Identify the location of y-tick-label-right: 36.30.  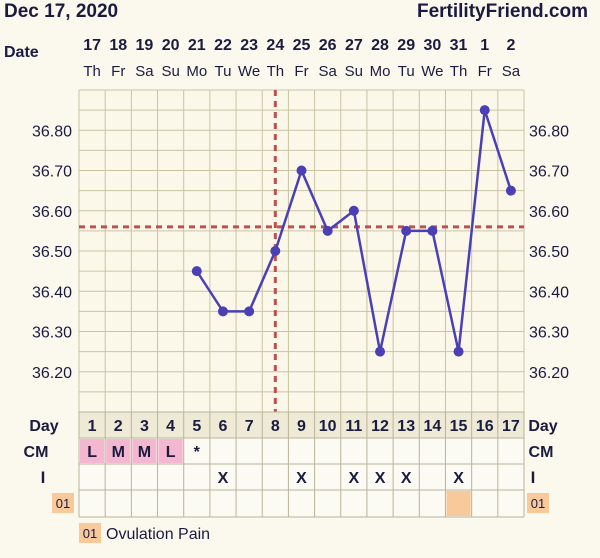
(549, 333).